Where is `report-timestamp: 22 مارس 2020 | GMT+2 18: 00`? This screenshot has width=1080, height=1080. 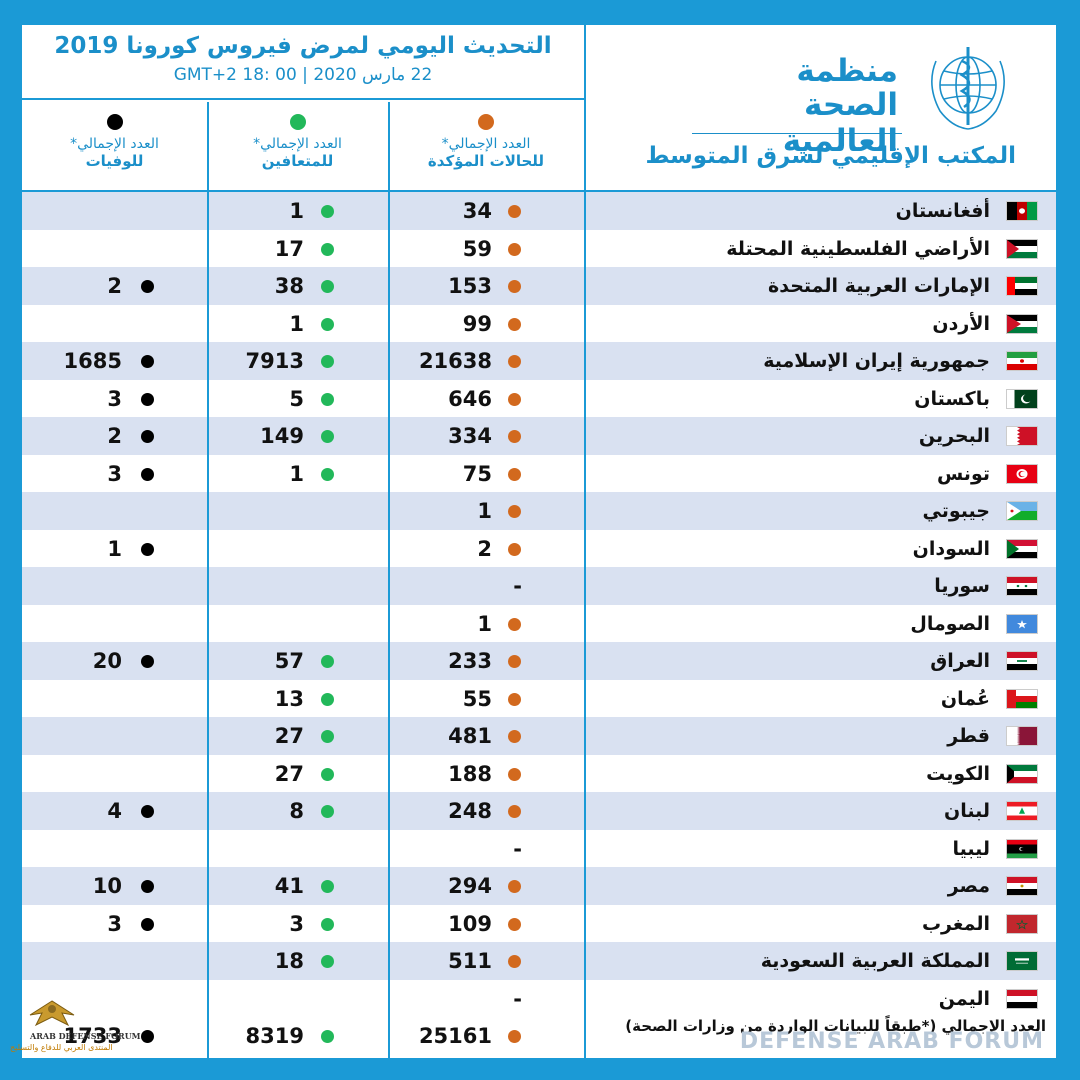
report-timestamp: 22 مارس 2020 | GMT+2 18: 00 is located at coordinates (303, 75).